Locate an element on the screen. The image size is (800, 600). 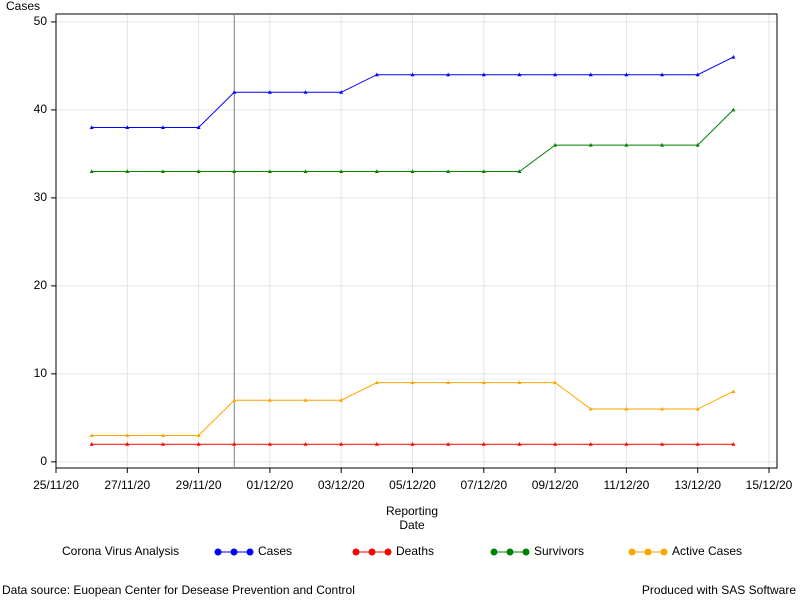
y-tick-label: 40 is located at coordinates (41, 109).